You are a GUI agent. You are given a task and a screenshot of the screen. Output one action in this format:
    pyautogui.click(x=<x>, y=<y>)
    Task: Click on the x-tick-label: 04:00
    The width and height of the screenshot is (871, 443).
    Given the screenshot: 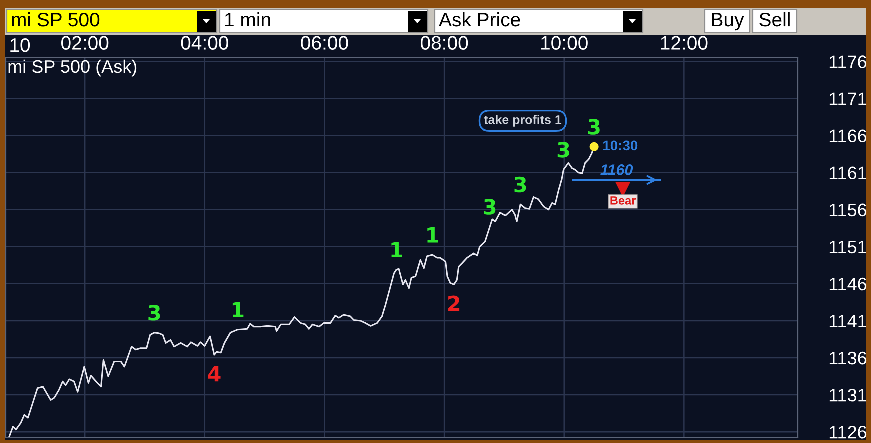 What is the action you would take?
    pyautogui.click(x=204, y=43)
    